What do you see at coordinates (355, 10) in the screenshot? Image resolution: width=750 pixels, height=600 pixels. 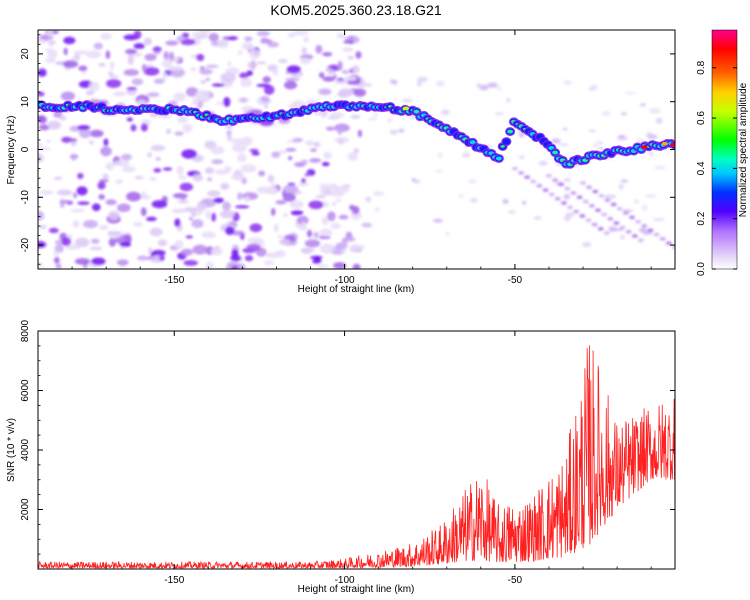 I see `figure-title: KOM5.2025.360.23.18.G21` at bounding box center [355, 10].